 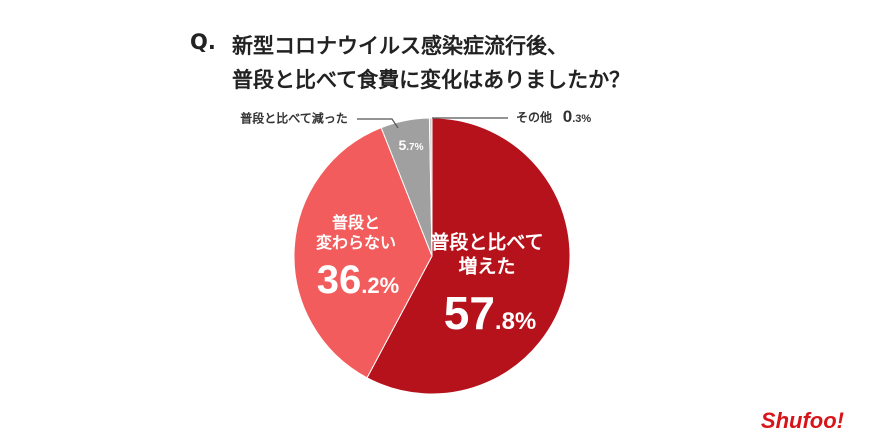 I want to click on value-label: 5.7%, so click(x=411, y=145).